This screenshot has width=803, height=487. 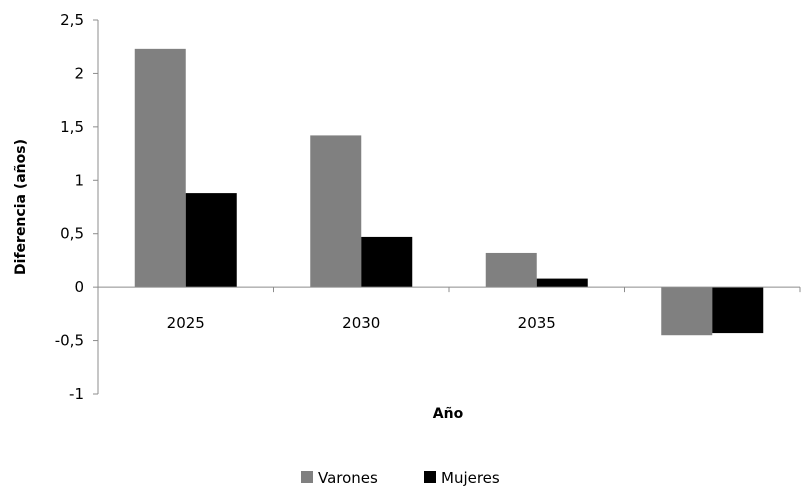 What do you see at coordinates (76, 394) in the screenshot?
I see `y-tick-label: -1` at bounding box center [76, 394].